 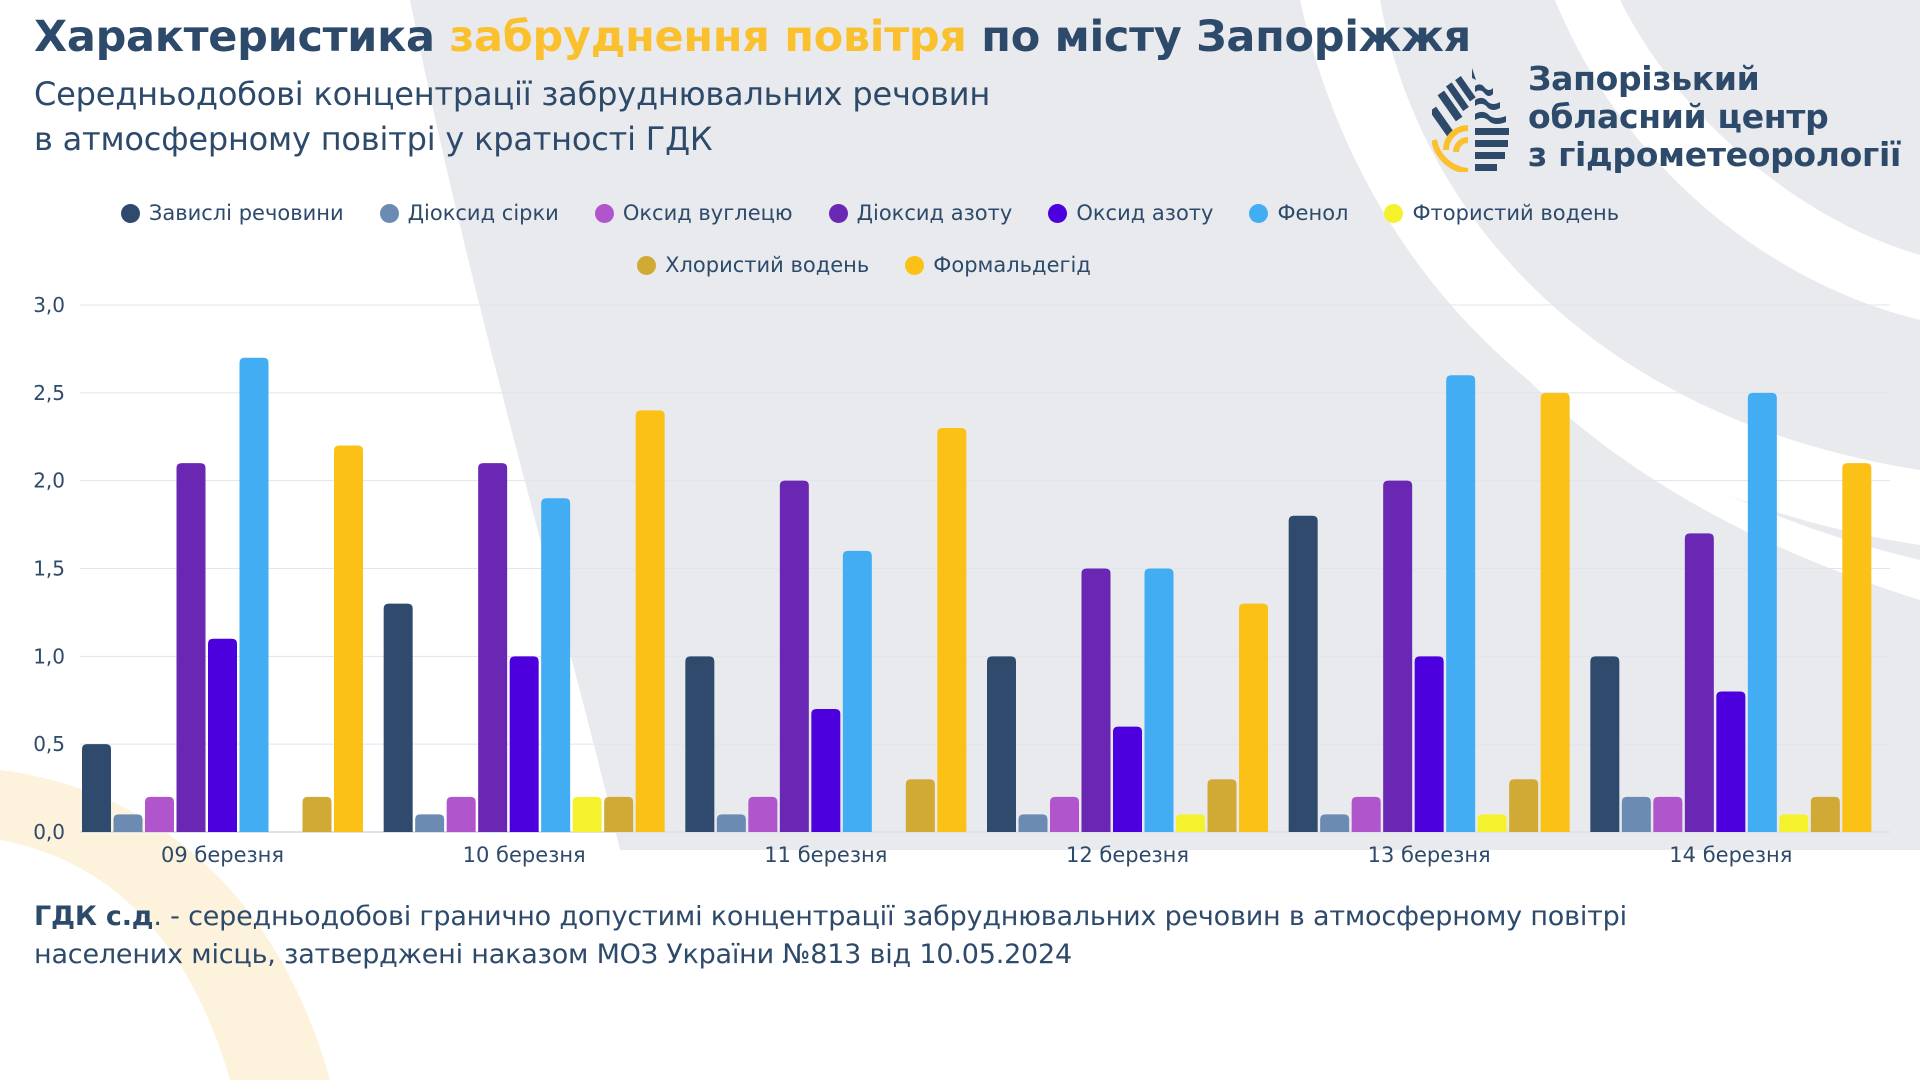 I want to click on legend-item: Оксид азоту, so click(x=1130, y=213).